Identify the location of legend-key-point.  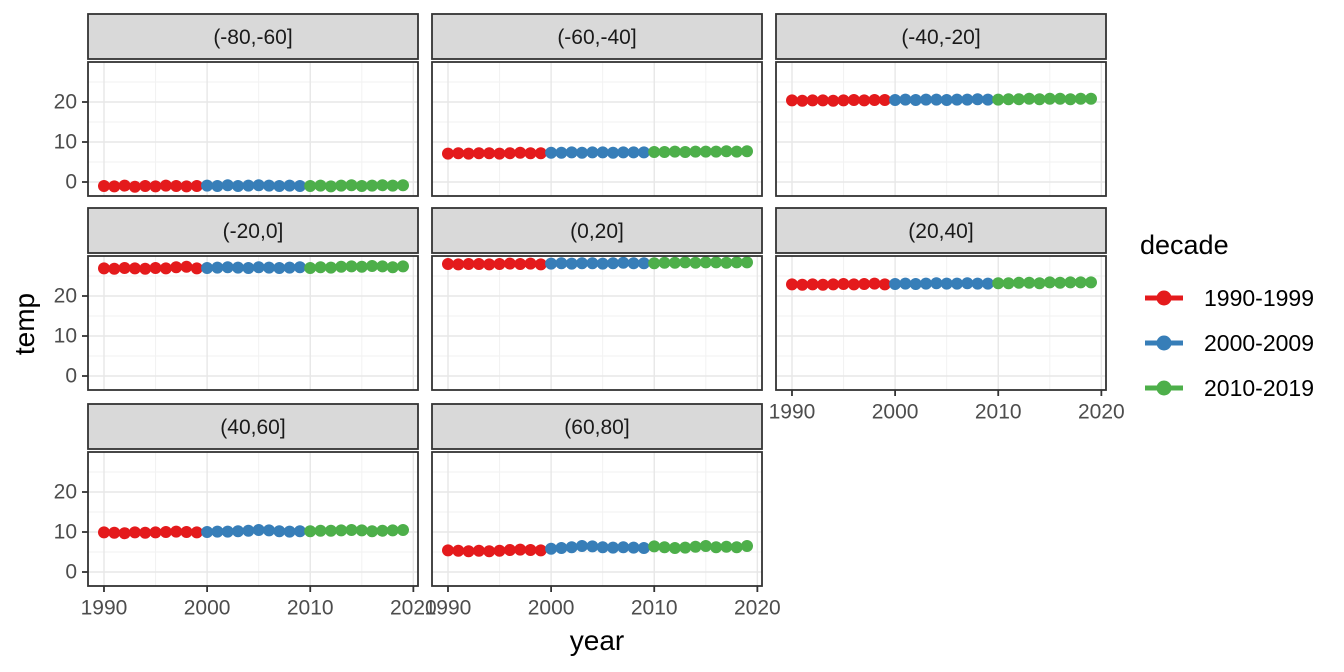
(1164, 388).